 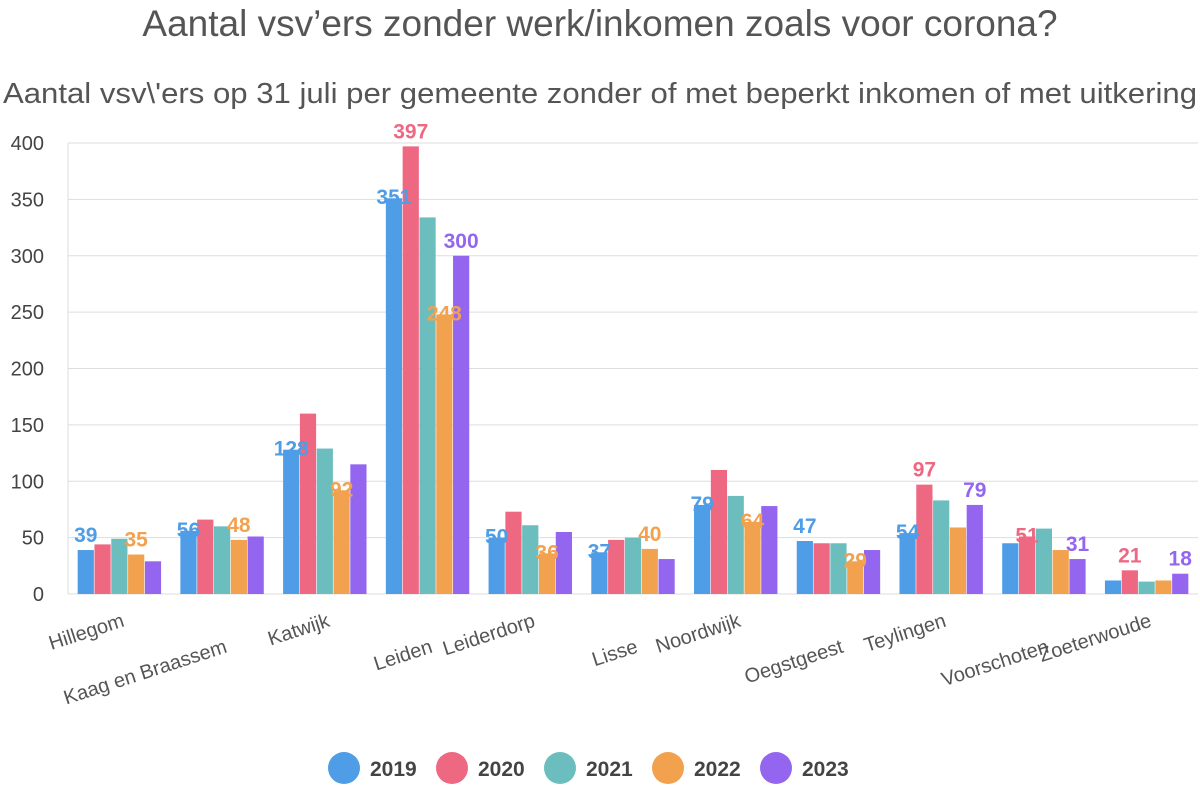 What do you see at coordinates (547, 573) in the screenshot?
I see `bar-leiderdorp-2022` at bounding box center [547, 573].